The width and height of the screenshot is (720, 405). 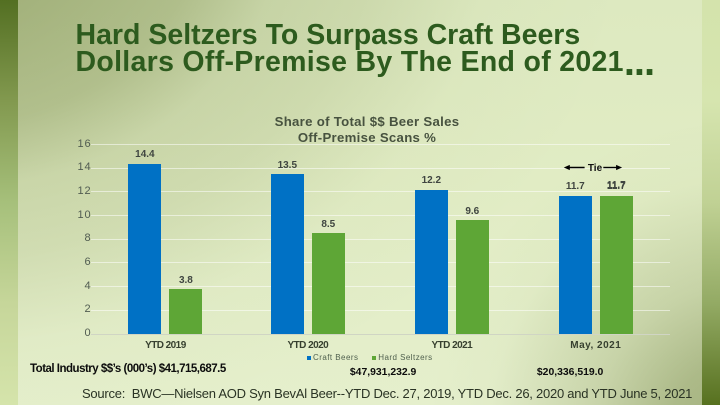 I want to click on svg-text: Tie, so click(x=595, y=168).